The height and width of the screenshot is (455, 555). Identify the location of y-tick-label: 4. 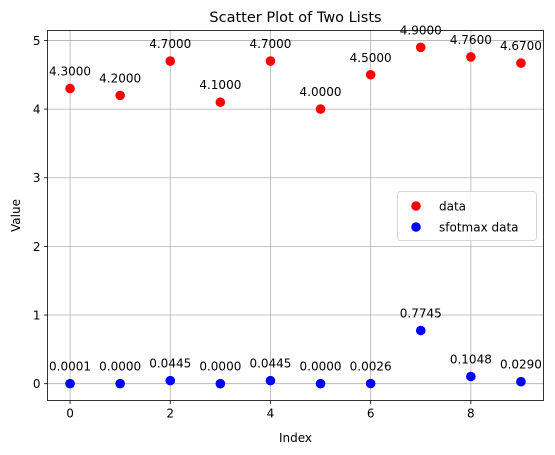
(37, 110).